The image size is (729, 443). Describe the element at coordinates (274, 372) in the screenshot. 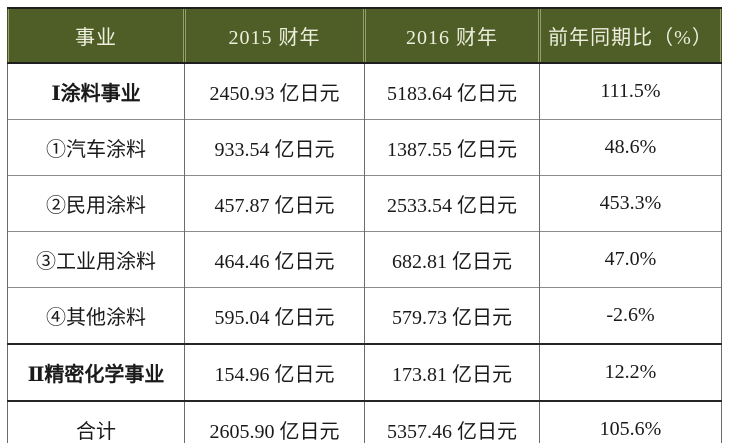

I see `cell-fy2015-value: 154.96 亿日元` at that location.